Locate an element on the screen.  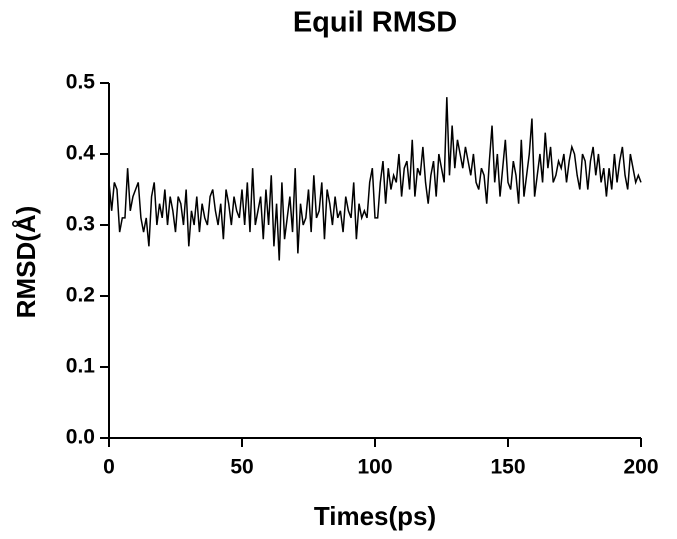
y-tick-label: 0.0 is located at coordinates (80, 437).